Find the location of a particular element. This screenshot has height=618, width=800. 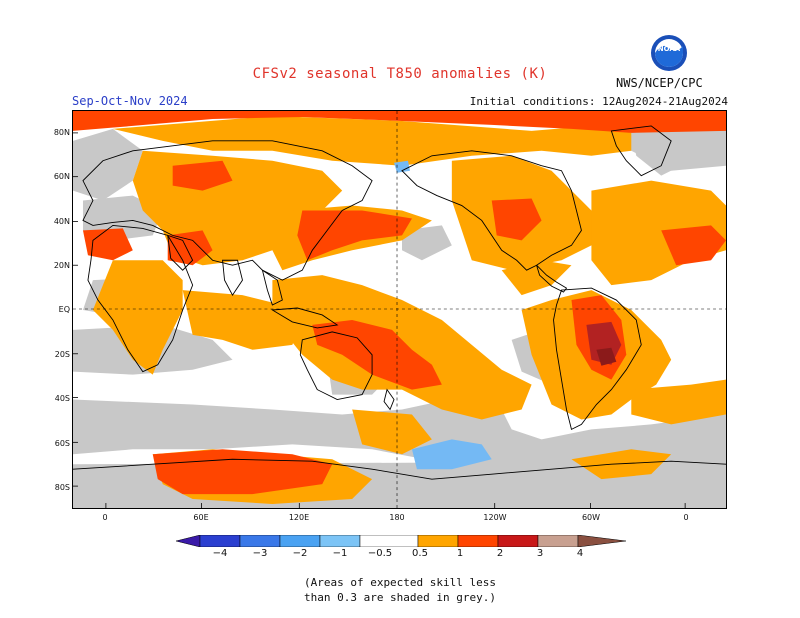

maroon-brazil-core is located at coordinates (606, 356).